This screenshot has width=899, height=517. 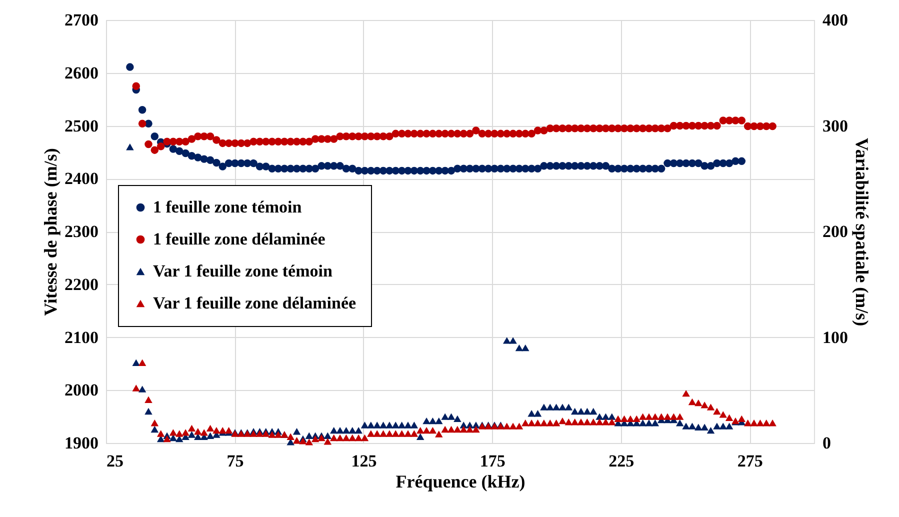 What do you see at coordinates (81, 390) in the screenshot?
I see `y-tick-label: 2000` at bounding box center [81, 390].